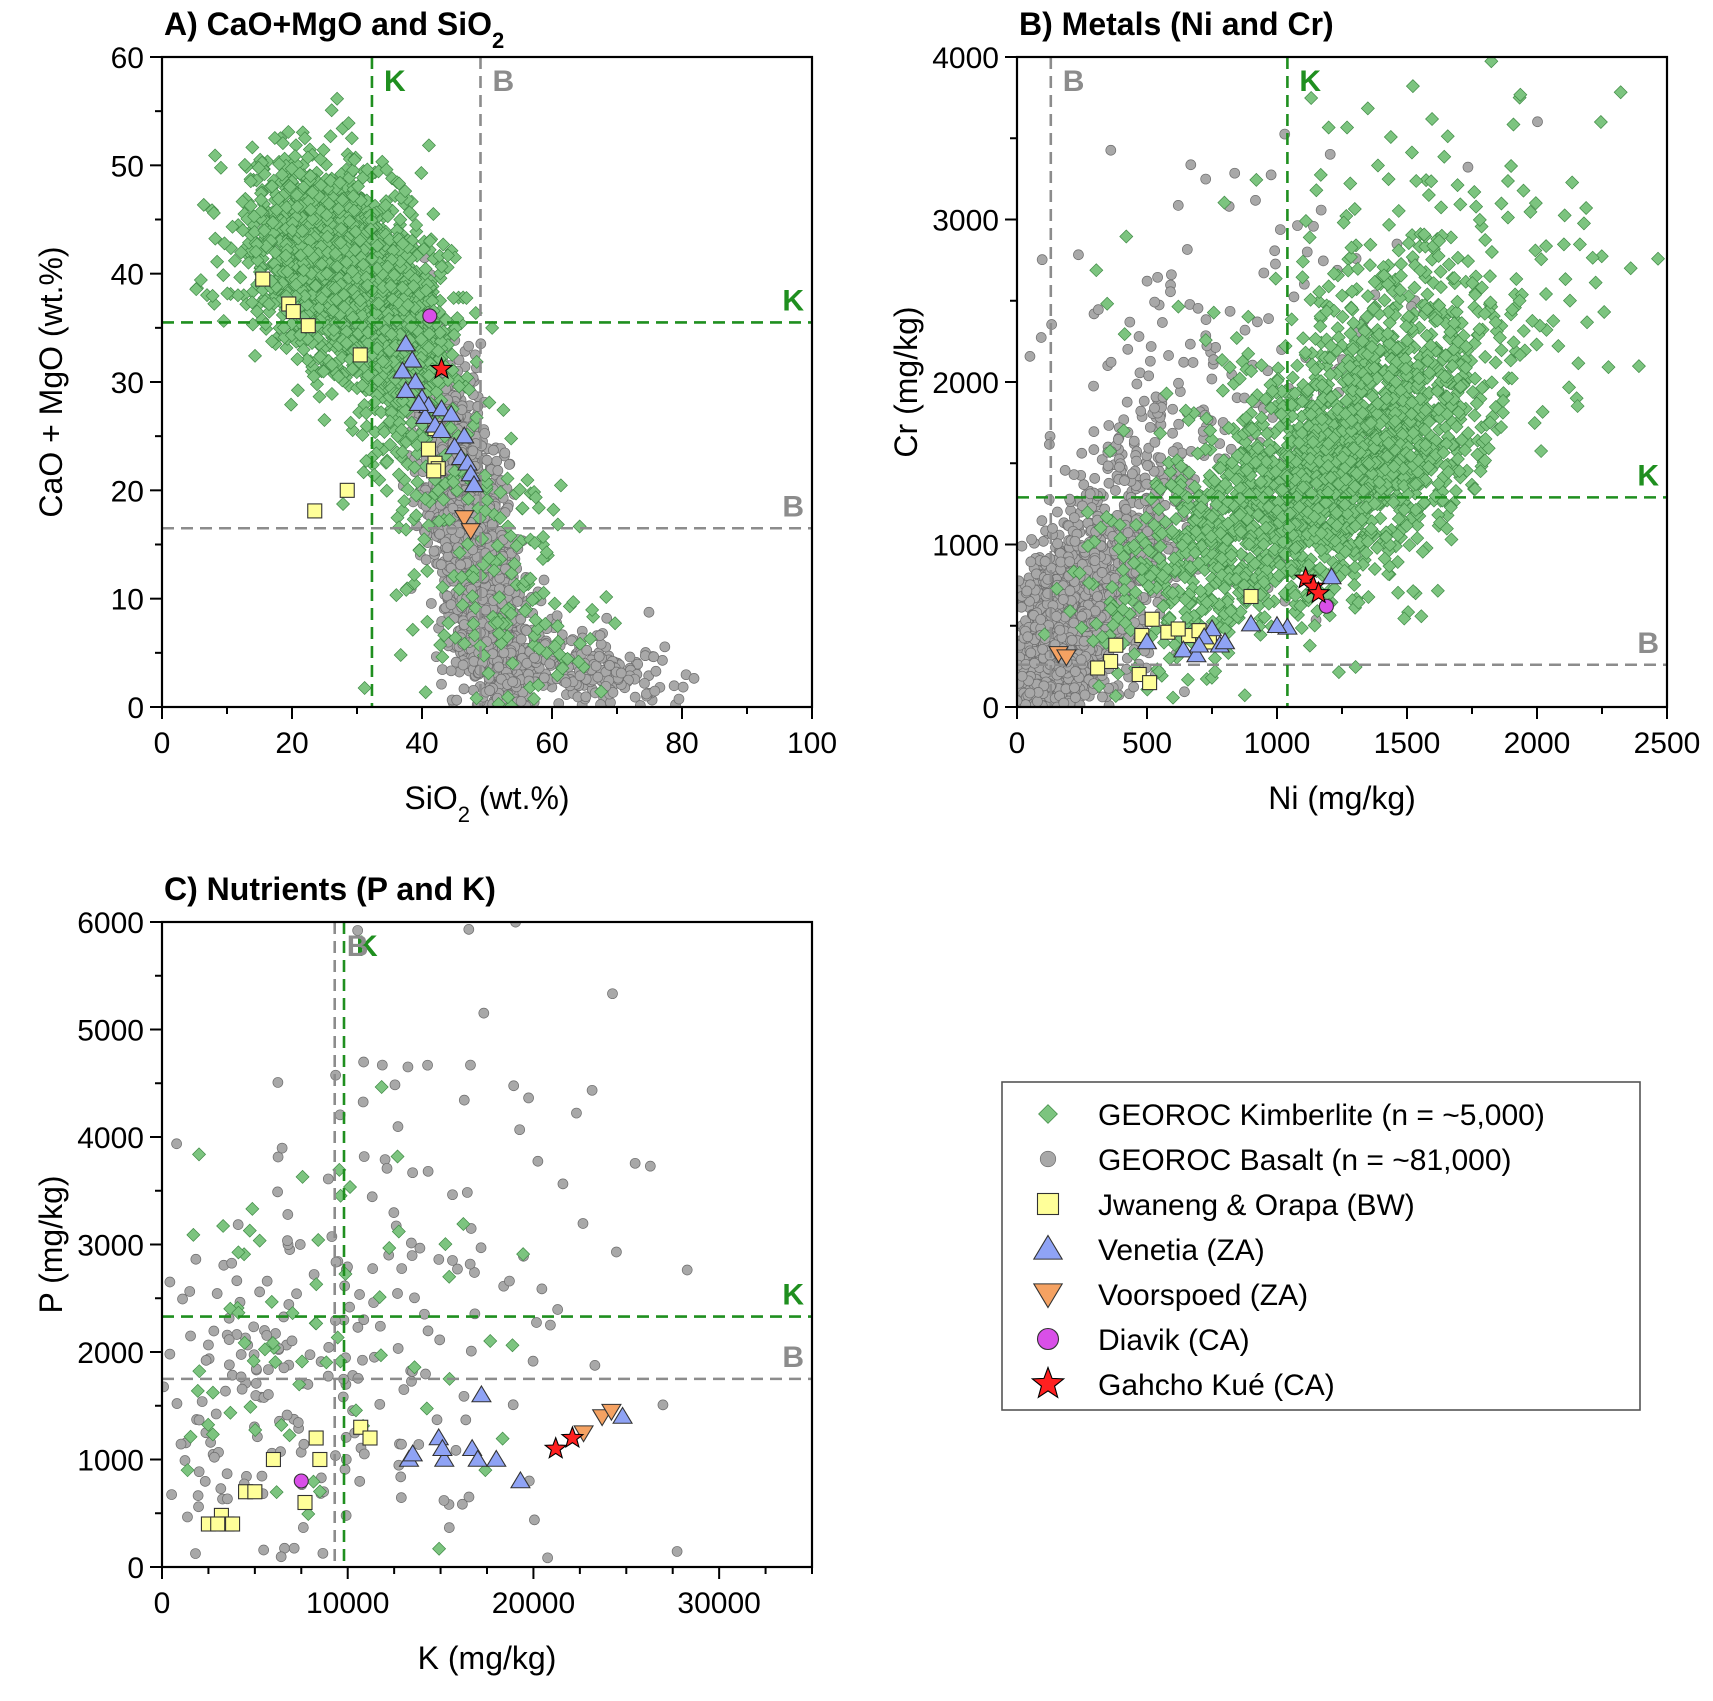 The width and height of the screenshot is (1713, 1701). Describe the element at coordinates (127, 383) in the screenshot. I see `y-tick-label: 30` at that location.